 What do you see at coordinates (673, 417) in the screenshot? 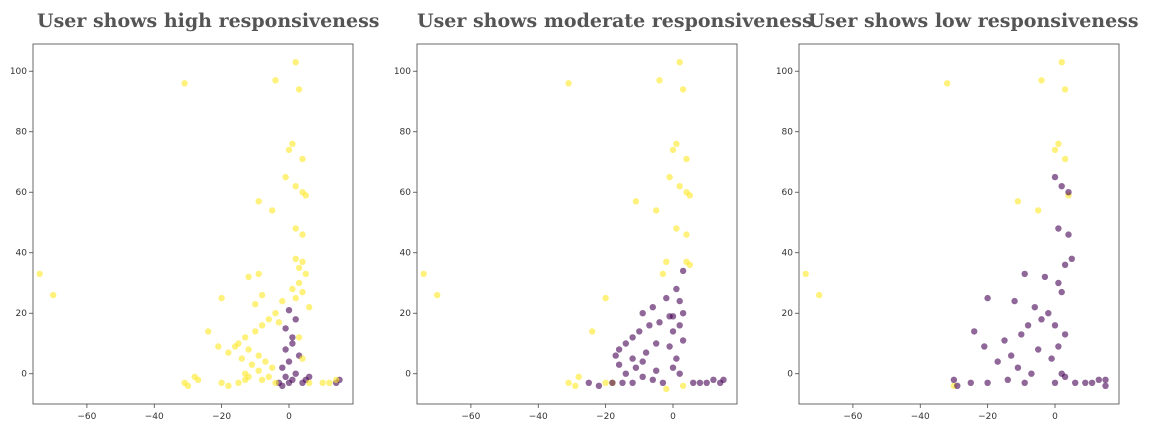
I see `x-tick-label: 0` at bounding box center [673, 417].